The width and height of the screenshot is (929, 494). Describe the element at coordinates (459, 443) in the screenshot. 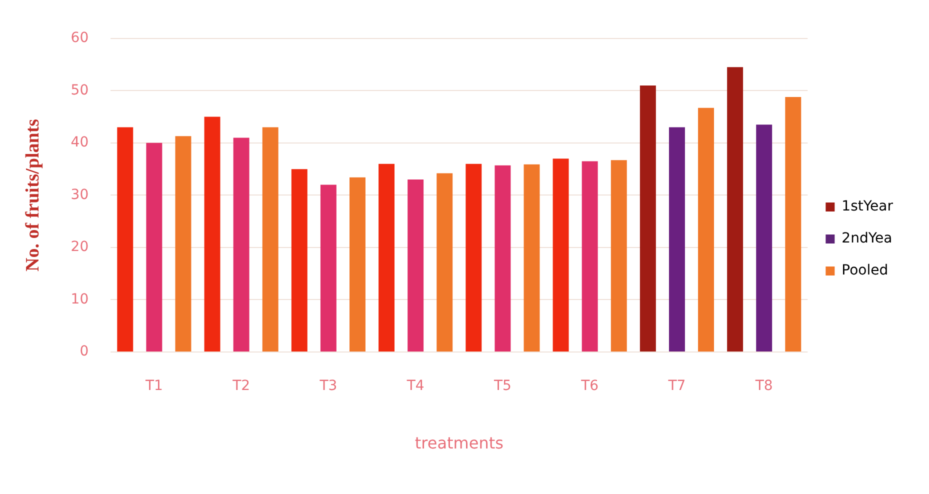

I see `x-axis-title: treatments` at that location.